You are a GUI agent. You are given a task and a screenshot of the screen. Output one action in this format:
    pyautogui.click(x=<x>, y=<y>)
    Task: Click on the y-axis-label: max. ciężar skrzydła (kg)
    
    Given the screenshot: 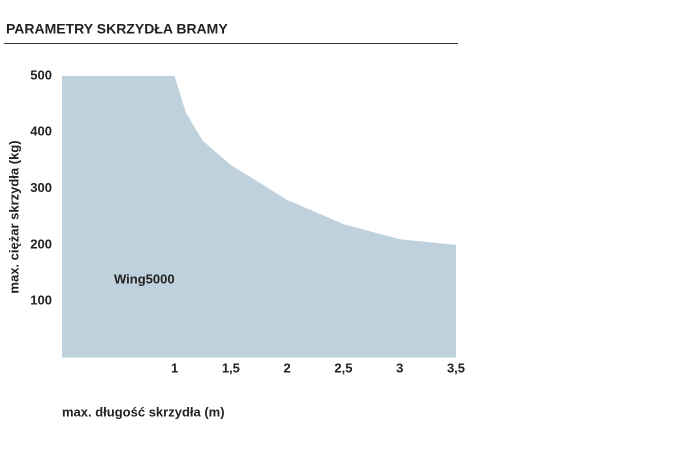 What is the action you would take?
    pyautogui.click(x=13, y=216)
    